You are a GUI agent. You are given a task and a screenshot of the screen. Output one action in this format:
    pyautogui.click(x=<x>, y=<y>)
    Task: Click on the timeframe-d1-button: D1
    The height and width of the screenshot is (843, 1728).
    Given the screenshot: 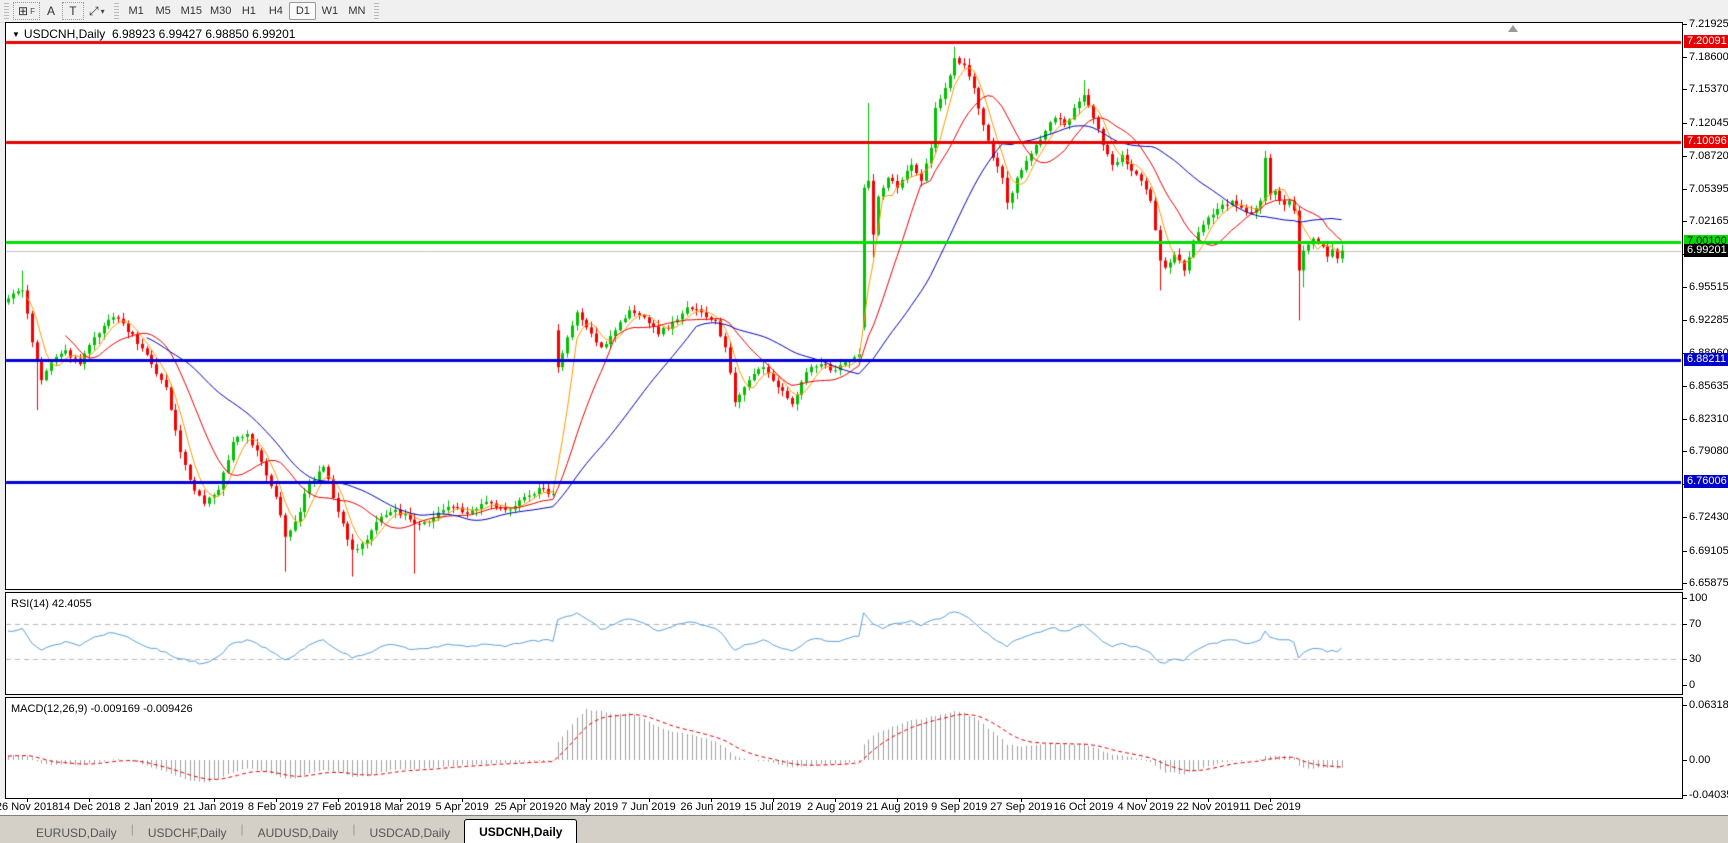 What is the action you would take?
    pyautogui.click(x=303, y=11)
    